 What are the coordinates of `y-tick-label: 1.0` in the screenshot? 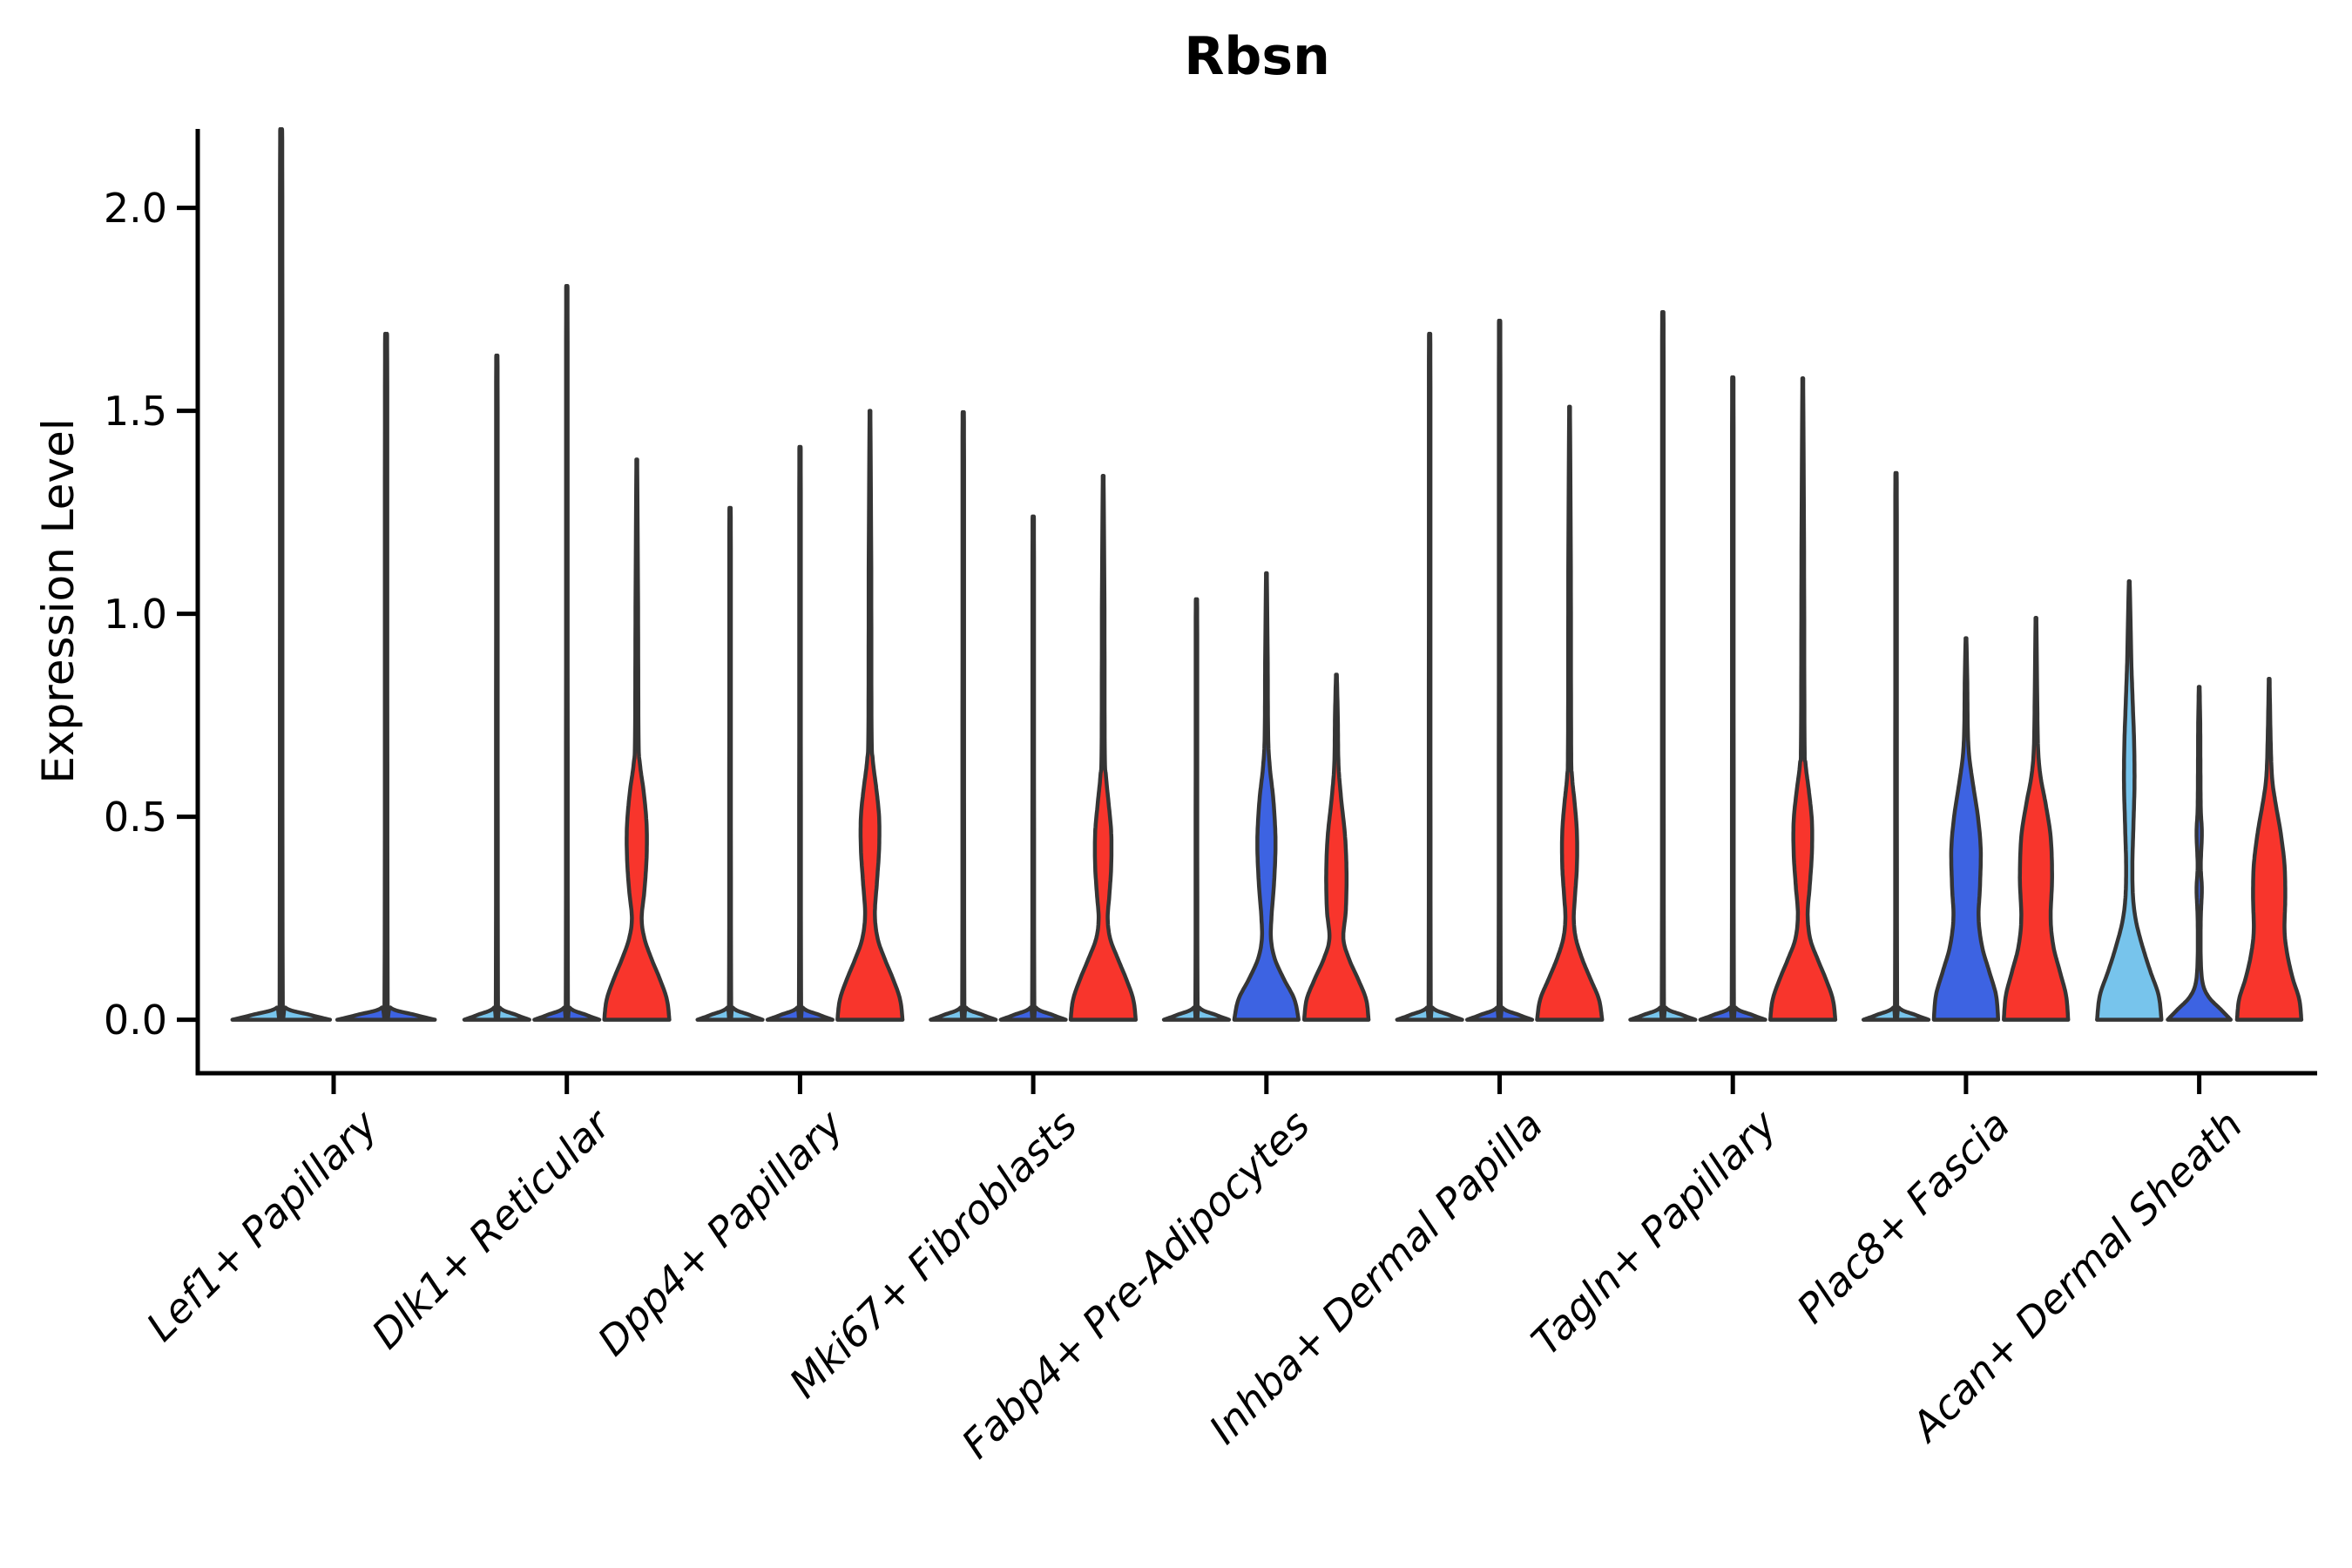 It's located at (135, 614).